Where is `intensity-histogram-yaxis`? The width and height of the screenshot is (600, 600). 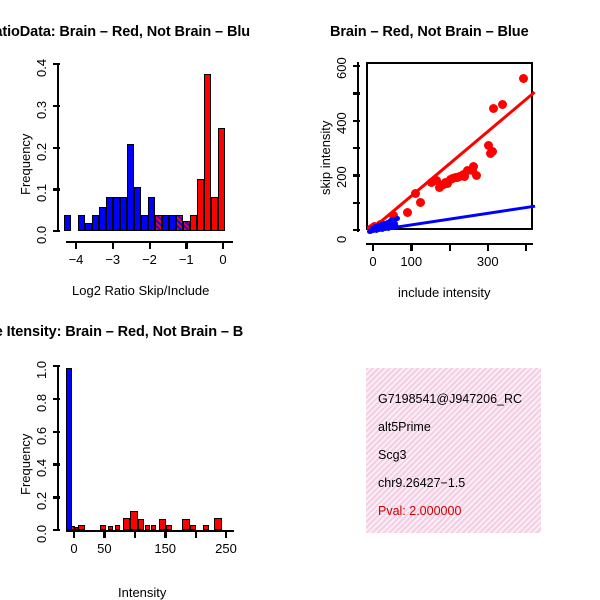 intensity-histogram-yaxis is located at coordinates (58, 448).